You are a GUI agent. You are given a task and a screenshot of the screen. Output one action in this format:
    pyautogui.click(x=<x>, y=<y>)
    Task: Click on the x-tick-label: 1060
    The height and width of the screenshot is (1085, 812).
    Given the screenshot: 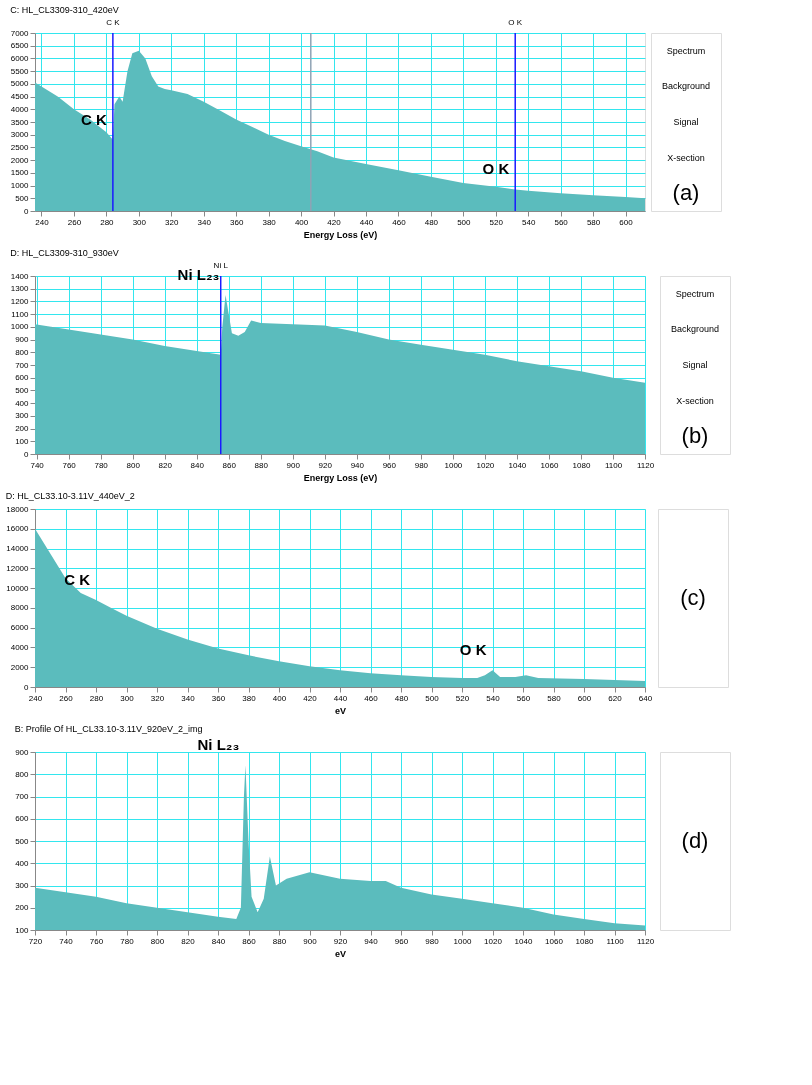 What is the action you would take?
    pyautogui.click(x=554, y=941)
    